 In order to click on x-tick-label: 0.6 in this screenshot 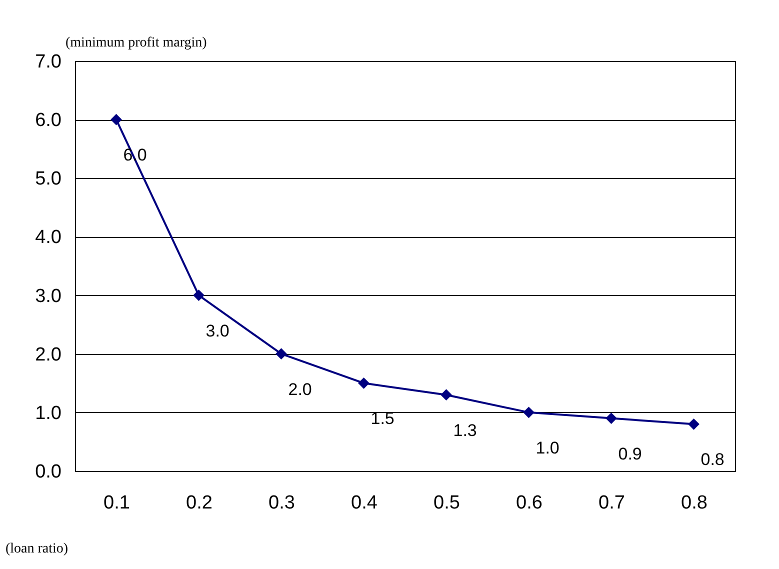, I will do `click(529, 503)`.